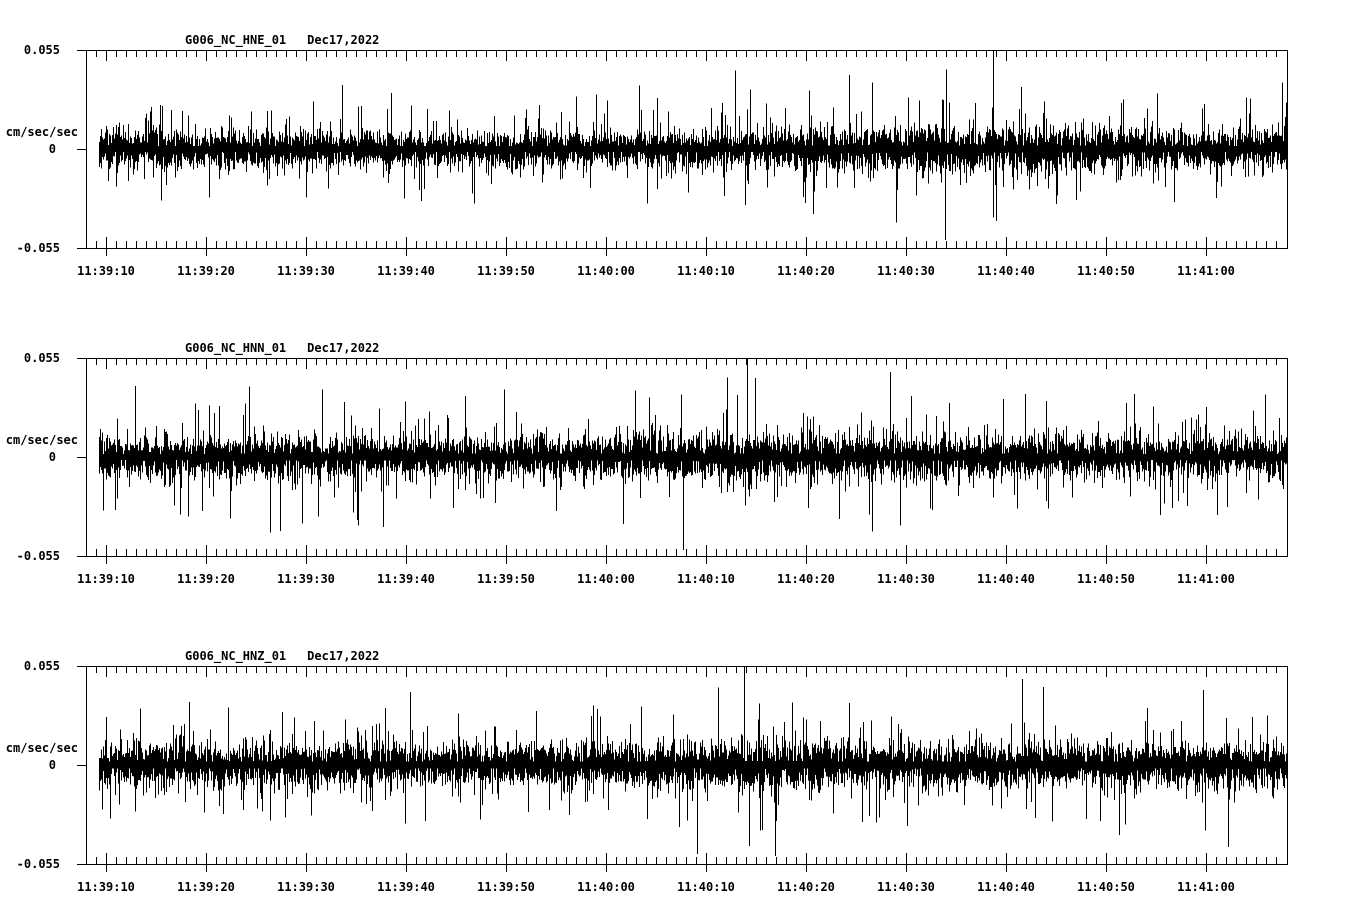  Describe the element at coordinates (236, 656) in the screenshot. I see `channel-name: G006_NC_HNZ_01` at that location.